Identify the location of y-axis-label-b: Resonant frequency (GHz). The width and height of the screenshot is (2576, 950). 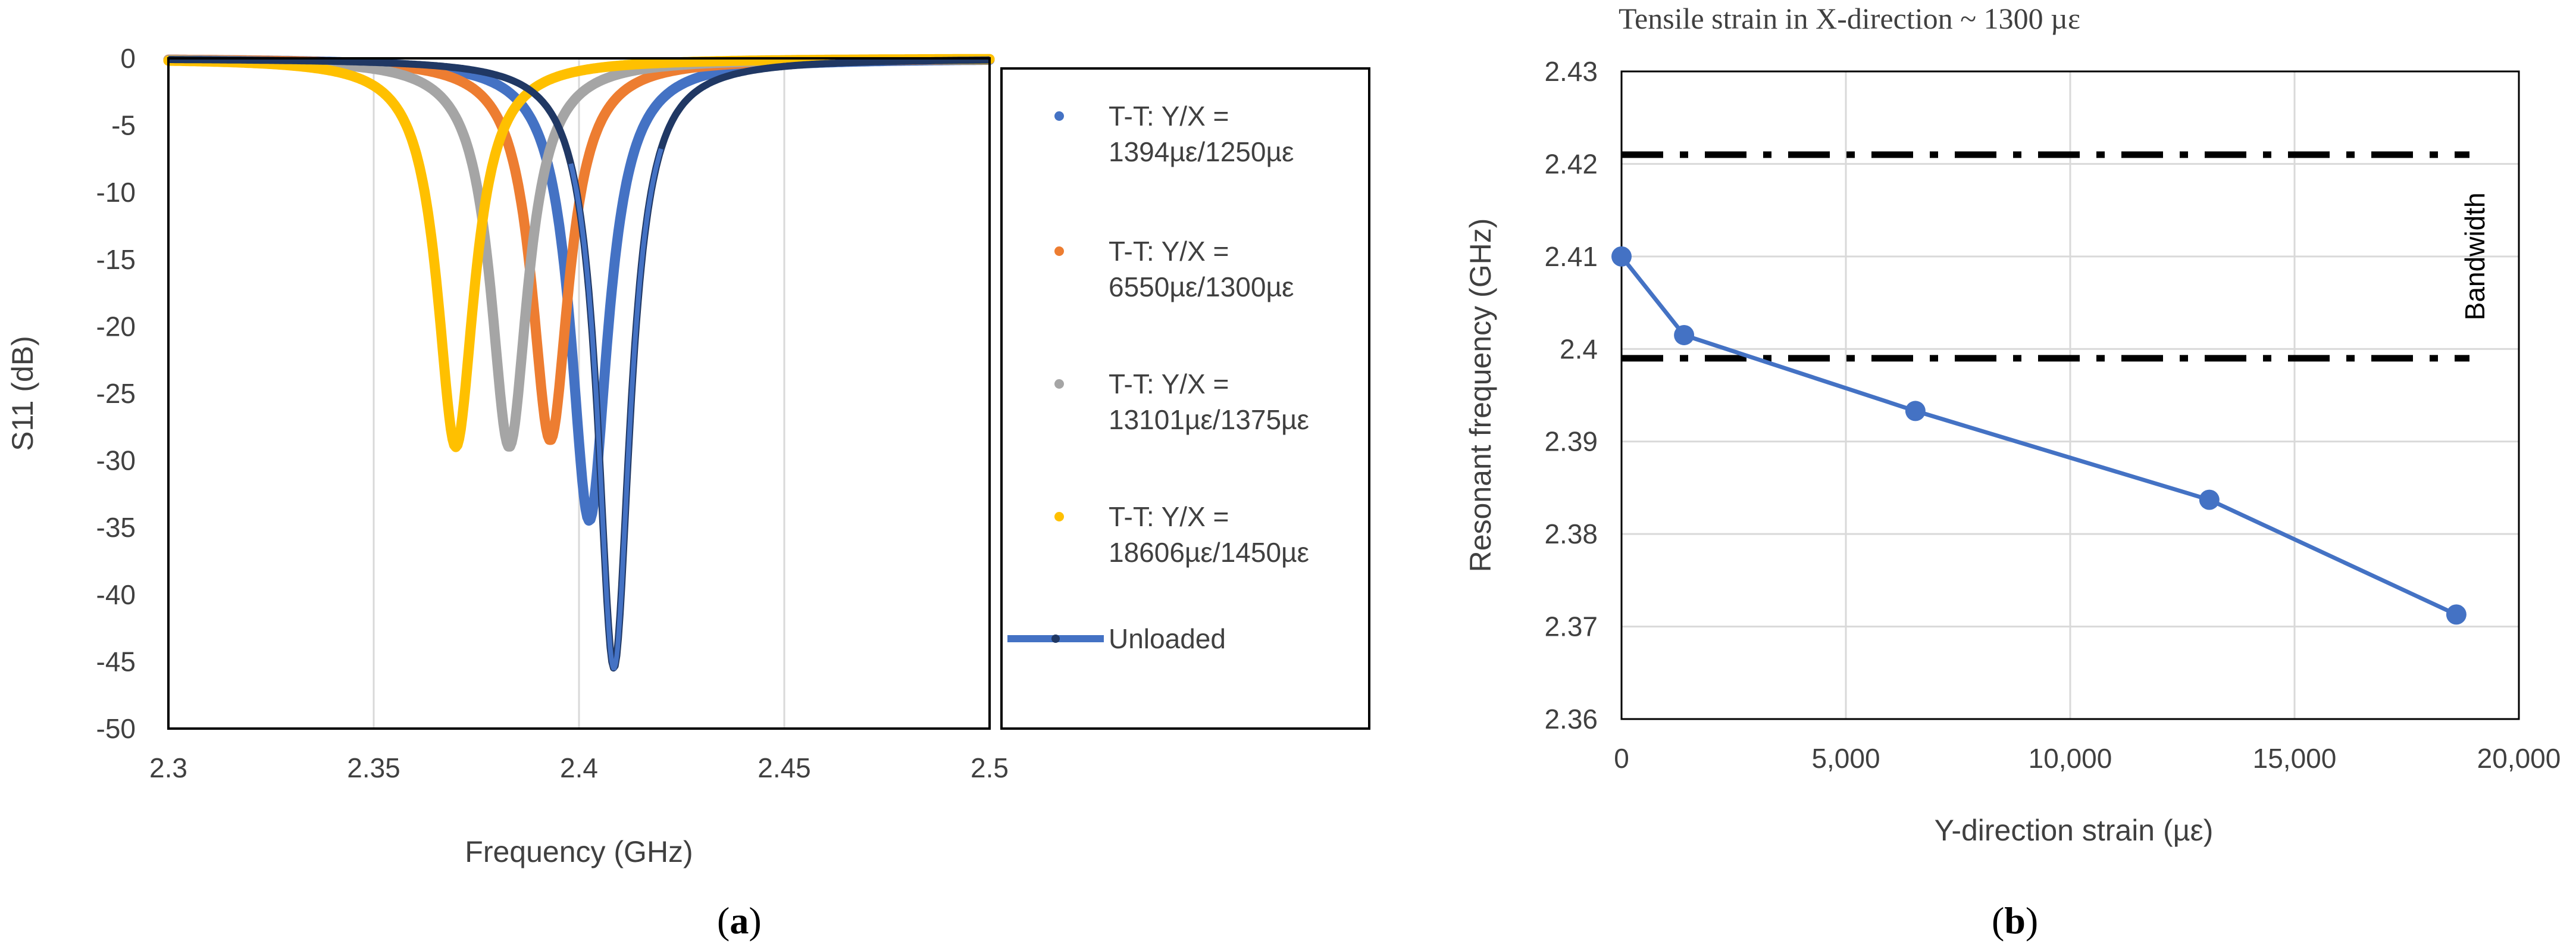
(1480, 395).